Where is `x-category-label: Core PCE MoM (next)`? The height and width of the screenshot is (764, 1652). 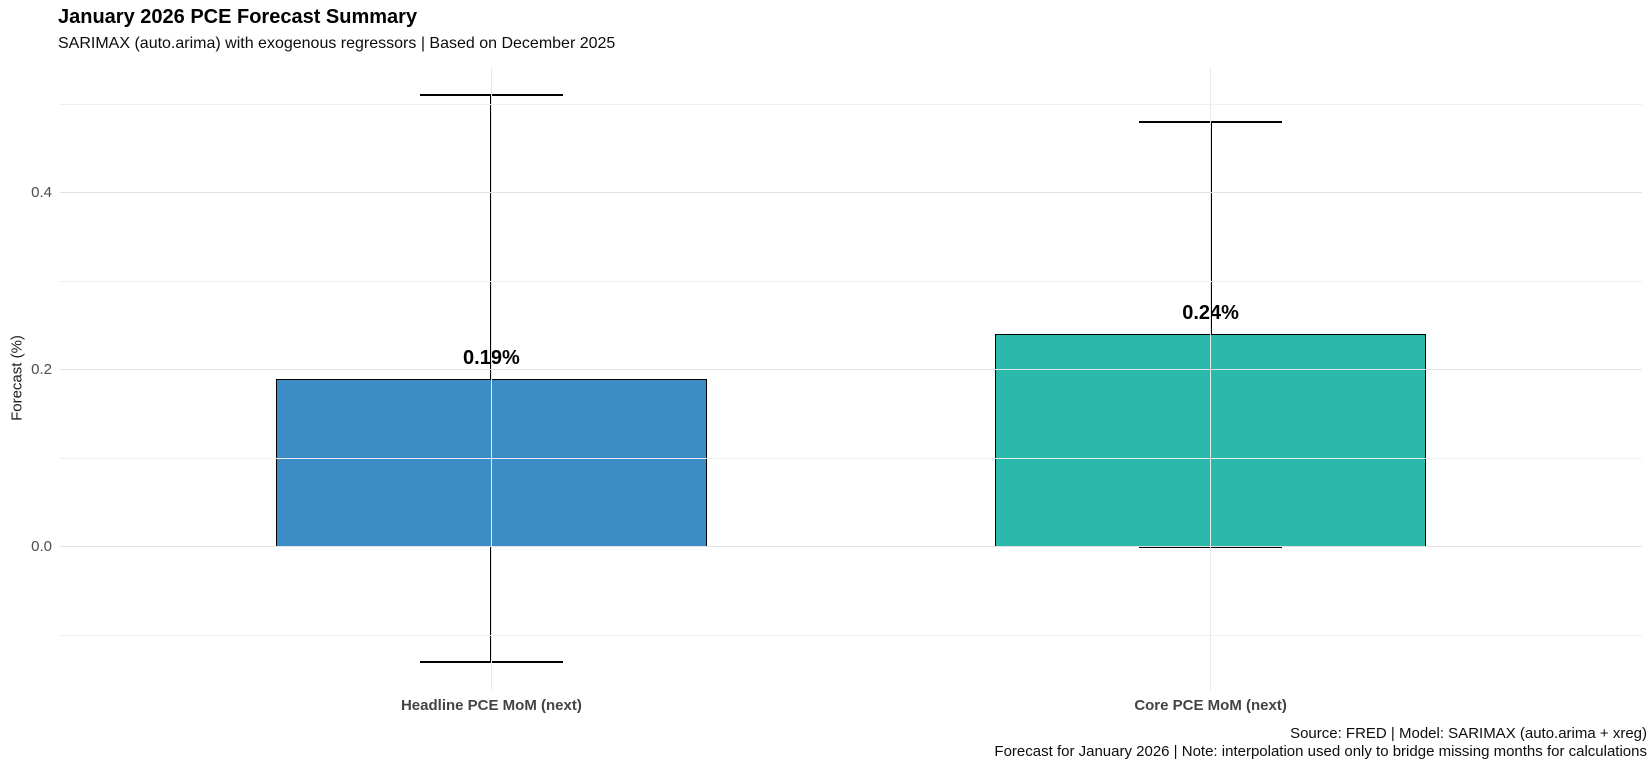 x-category-label: Core PCE MoM (next) is located at coordinates (1210, 705).